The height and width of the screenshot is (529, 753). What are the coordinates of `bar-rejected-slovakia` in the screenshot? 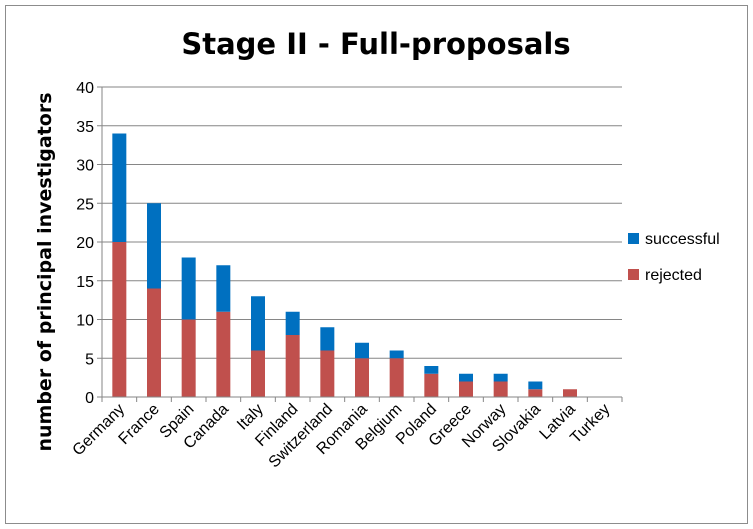 It's located at (535, 393).